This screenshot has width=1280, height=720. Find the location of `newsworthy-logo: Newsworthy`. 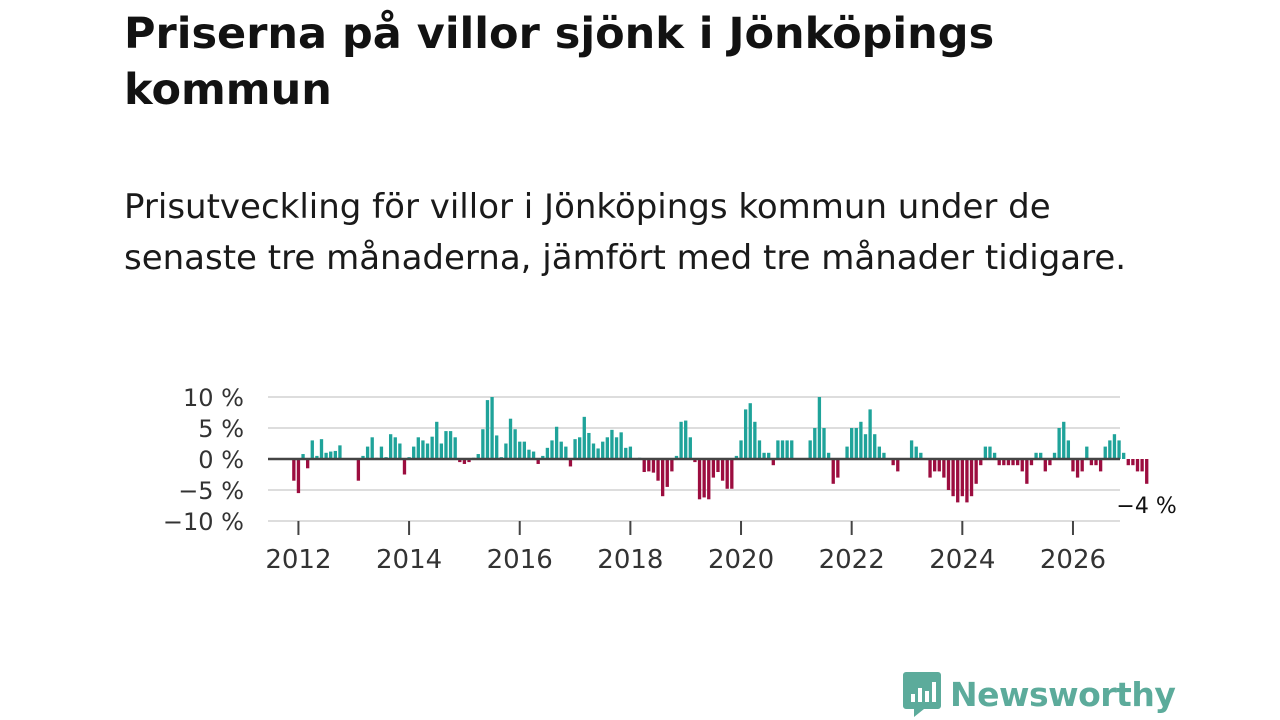

newsworthy-logo: Newsworthy is located at coordinates (1039, 694).